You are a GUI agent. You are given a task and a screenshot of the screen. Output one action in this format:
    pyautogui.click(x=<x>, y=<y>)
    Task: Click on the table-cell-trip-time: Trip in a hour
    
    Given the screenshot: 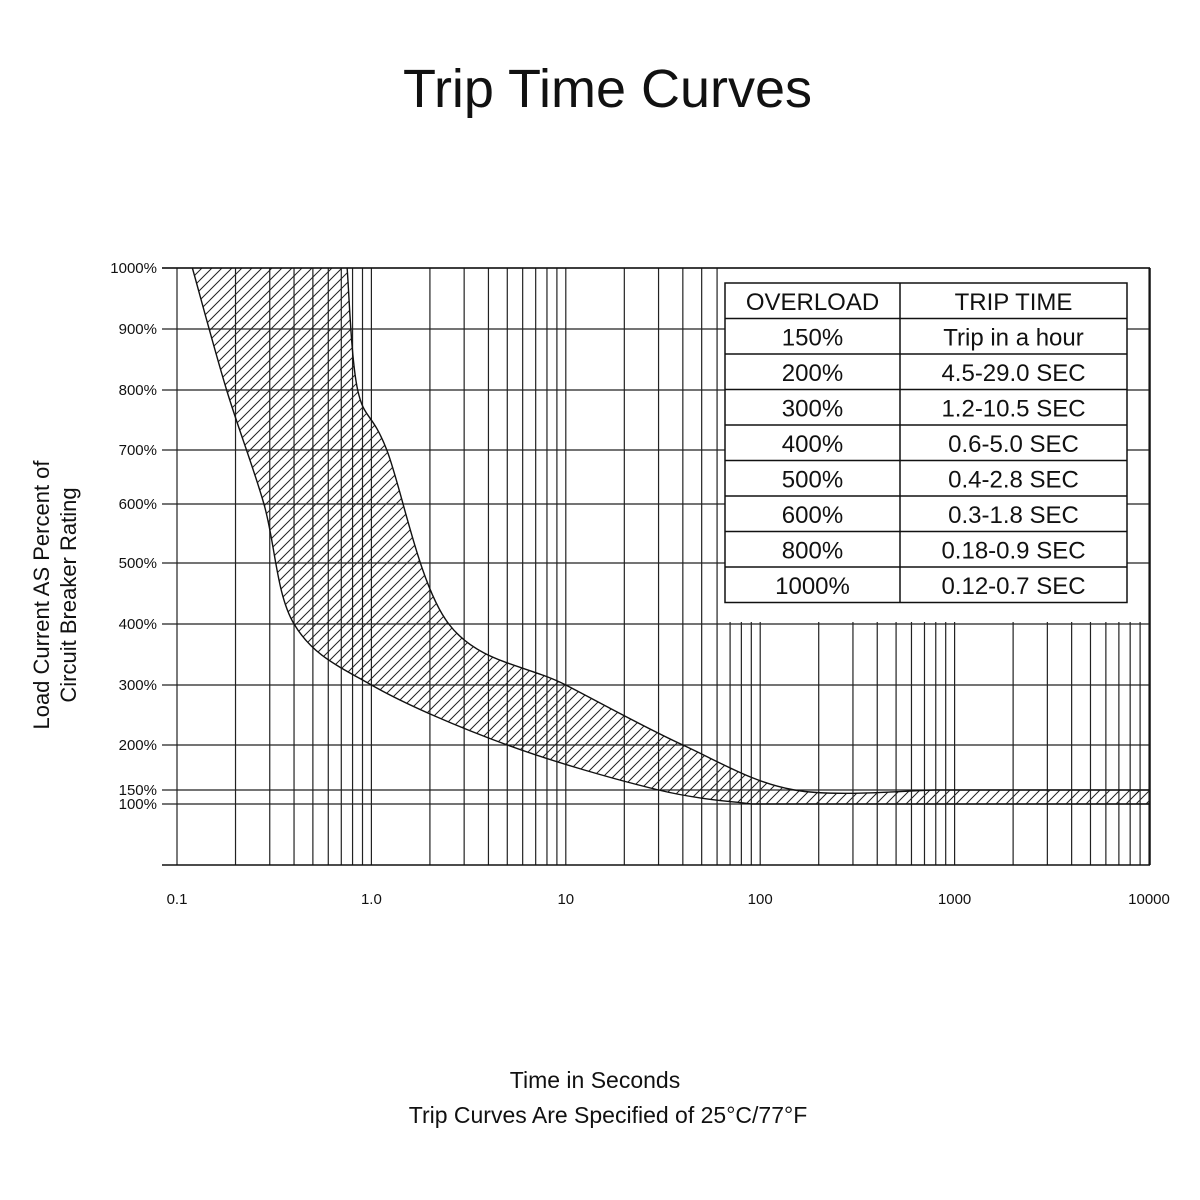 What is the action you would take?
    pyautogui.click(x=1013, y=338)
    